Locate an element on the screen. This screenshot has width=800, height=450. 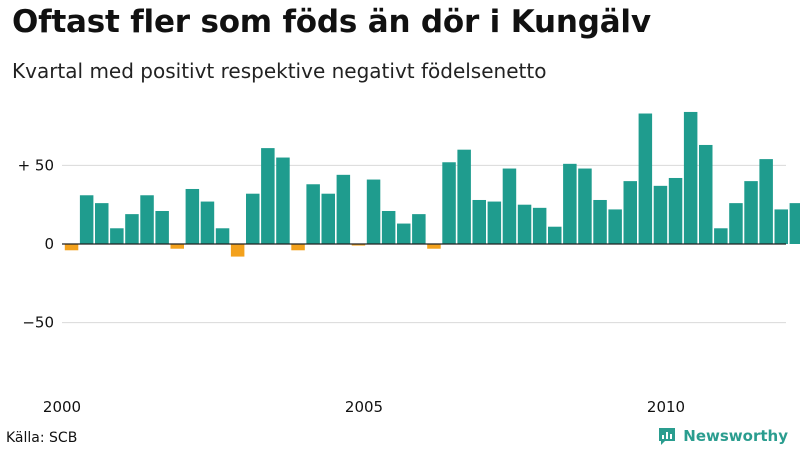
y-tick-label: −50 is located at coordinates (38, 323).